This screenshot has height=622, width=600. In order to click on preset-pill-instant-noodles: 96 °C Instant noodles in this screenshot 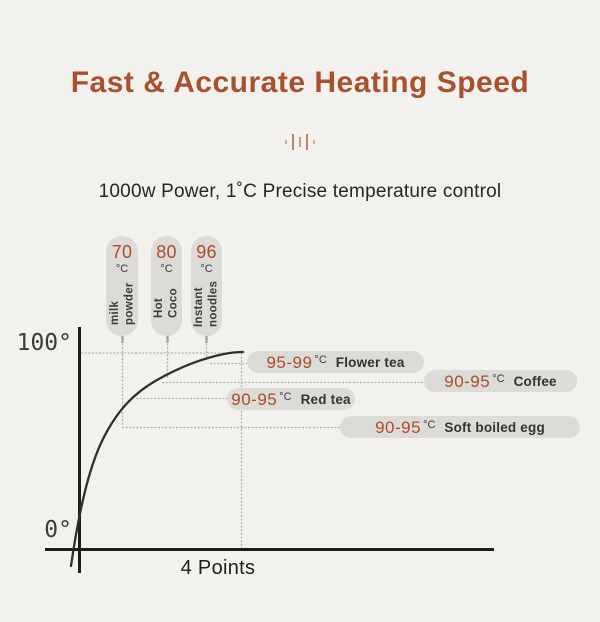, I will do `click(206, 286)`.